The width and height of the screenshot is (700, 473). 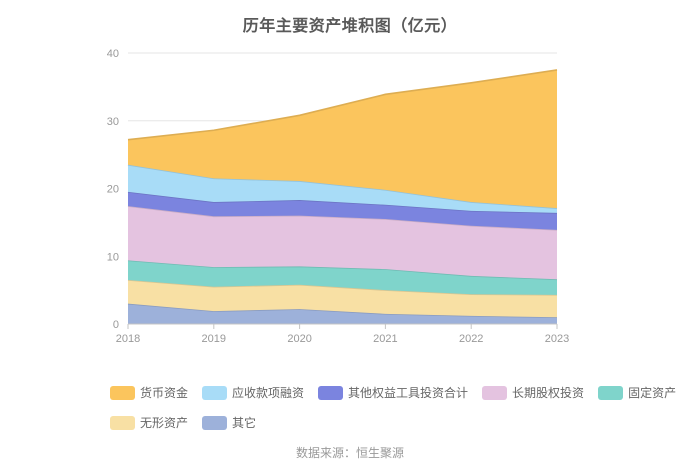 What do you see at coordinates (350, 26) in the screenshot?
I see `chart-title: 历年主要资产堆积图（亿元）` at bounding box center [350, 26].